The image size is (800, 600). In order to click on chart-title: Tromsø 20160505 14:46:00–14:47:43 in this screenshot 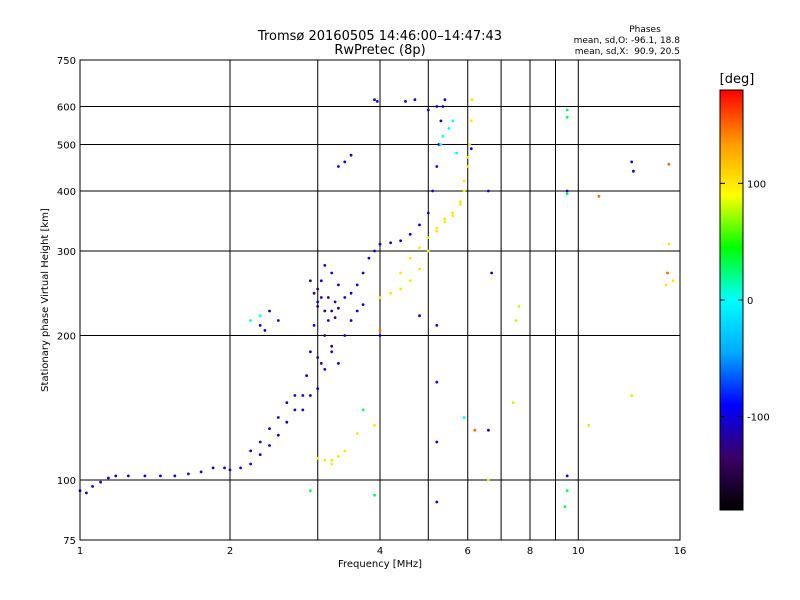, I will do `click(379, 36)`.